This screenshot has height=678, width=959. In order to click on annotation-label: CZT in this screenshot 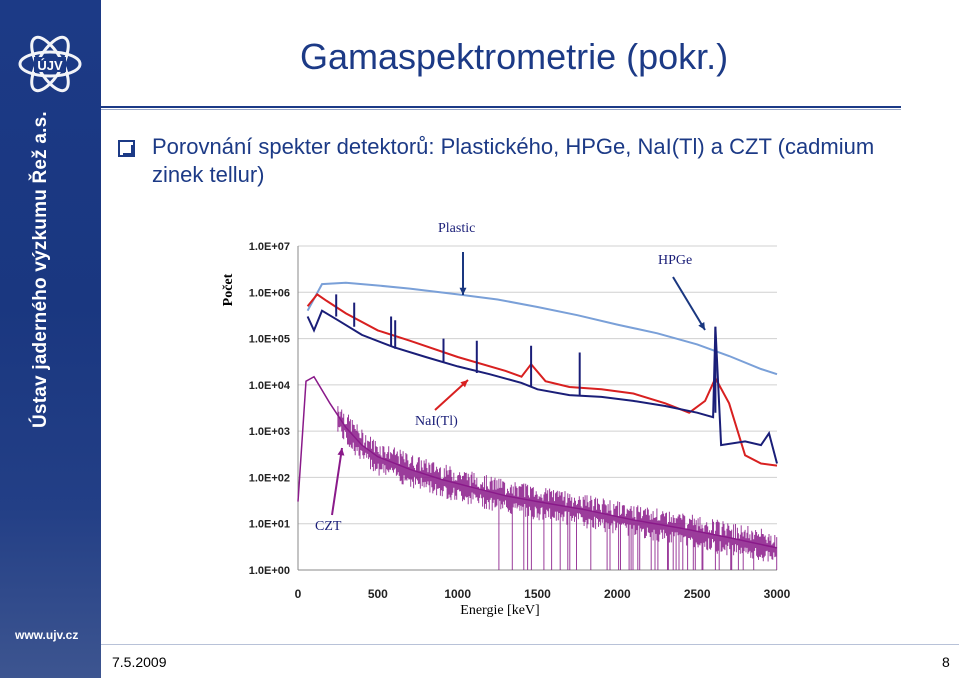, I will do `click(328, 526)`.